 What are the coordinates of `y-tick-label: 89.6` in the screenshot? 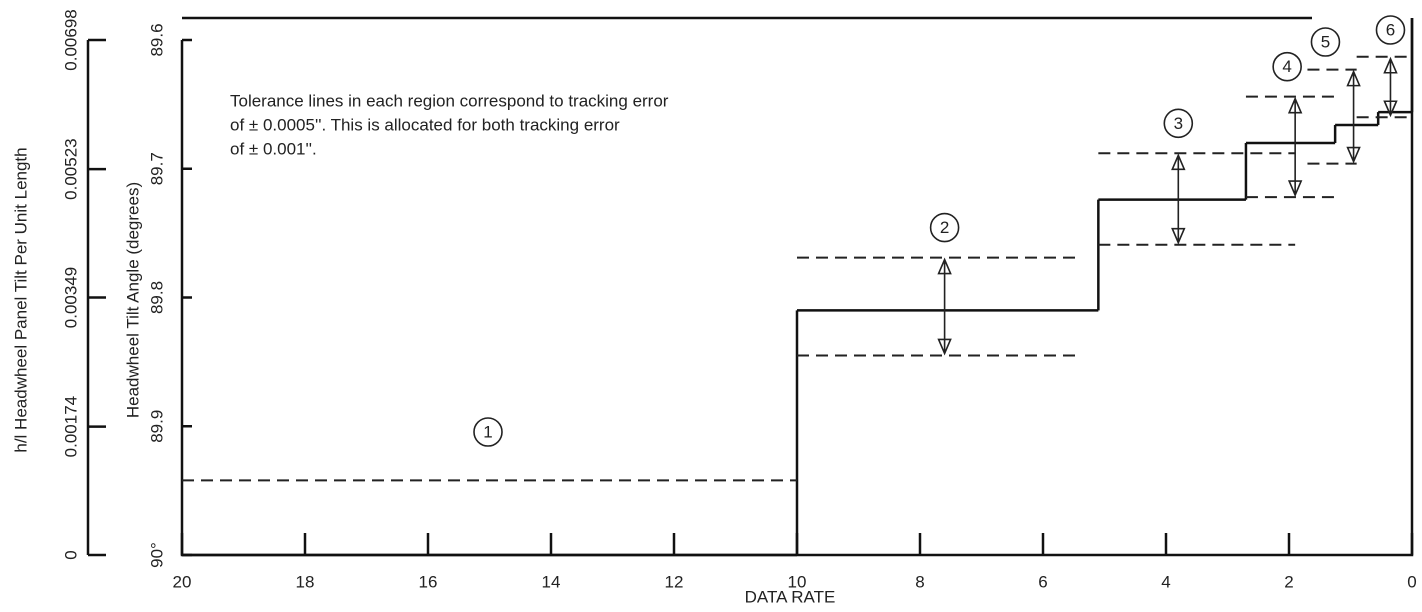 It's located at (156, 39).